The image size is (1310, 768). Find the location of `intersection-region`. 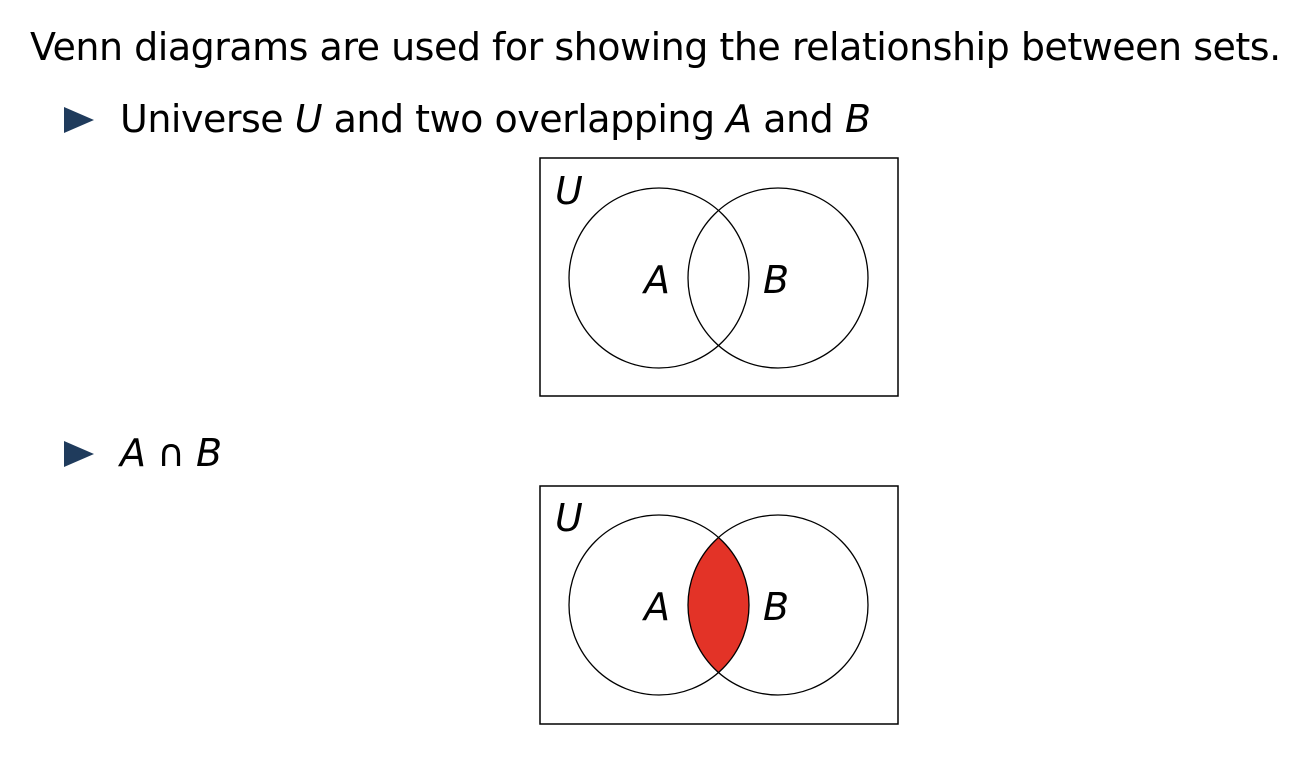

intersection-region is located at coordinates (718, 605).